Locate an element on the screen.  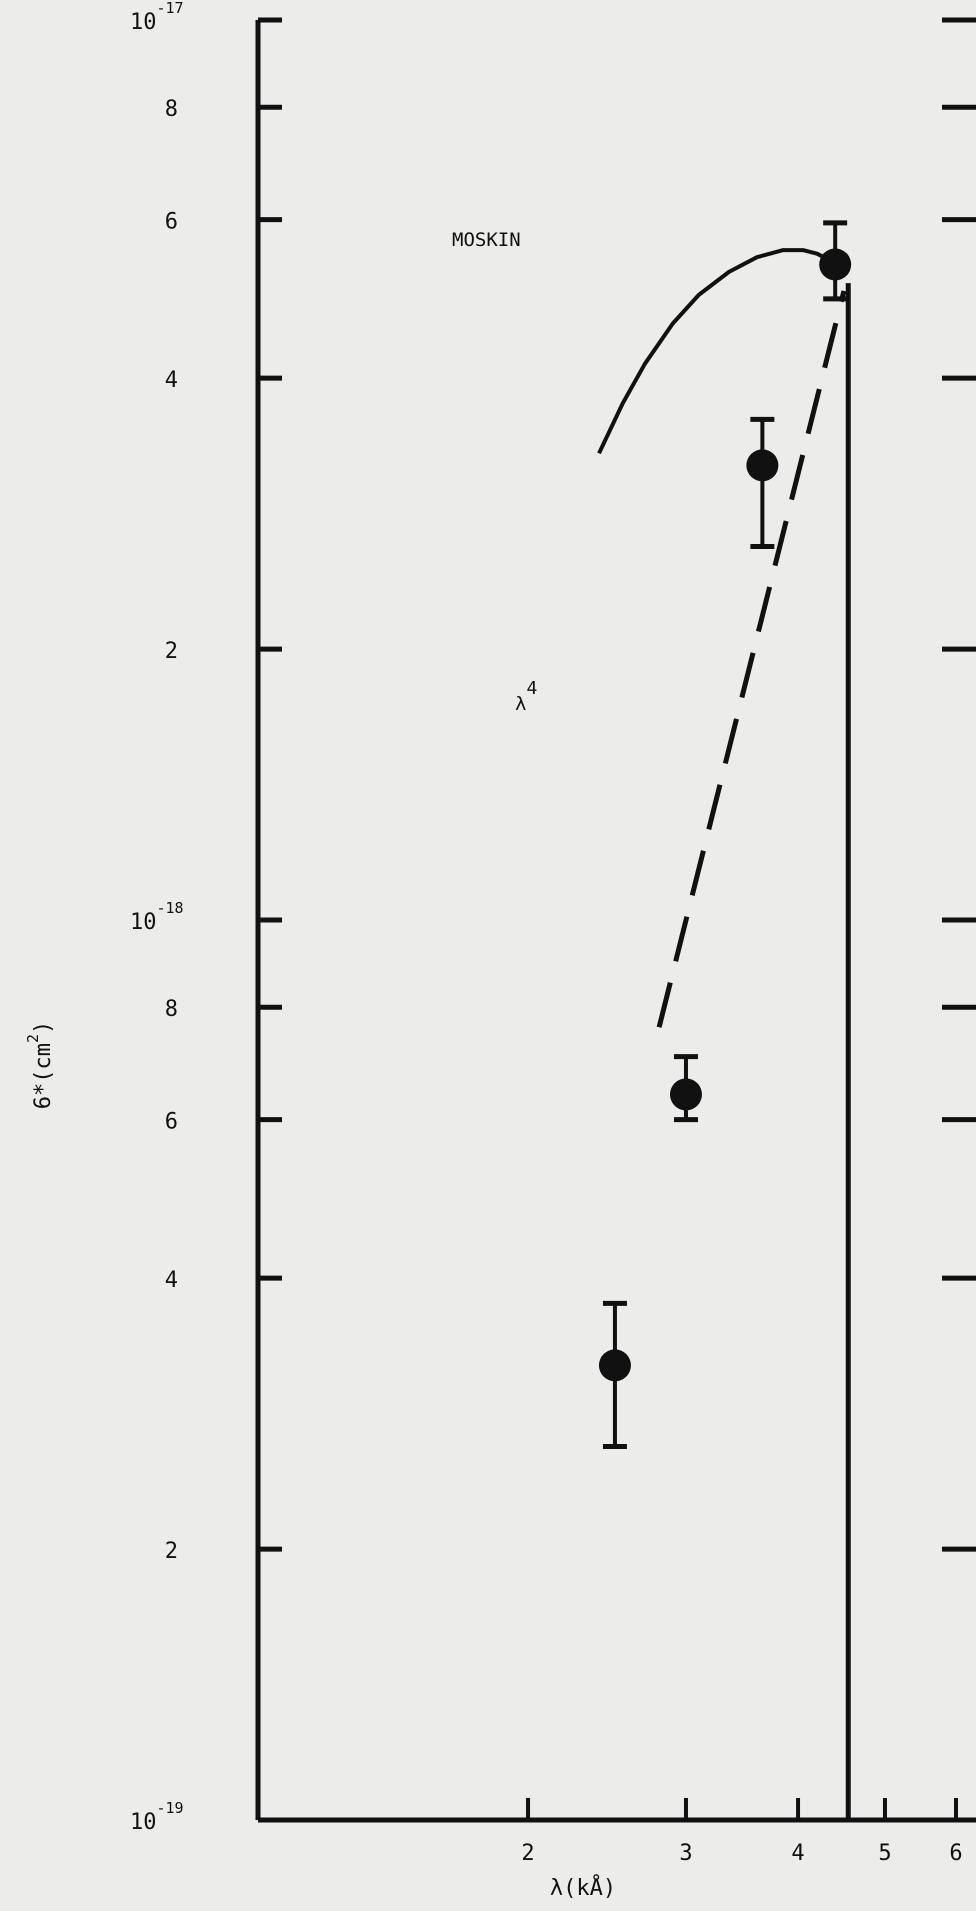
y-tick-label: 10-17 is located at coordinates (157, 17).